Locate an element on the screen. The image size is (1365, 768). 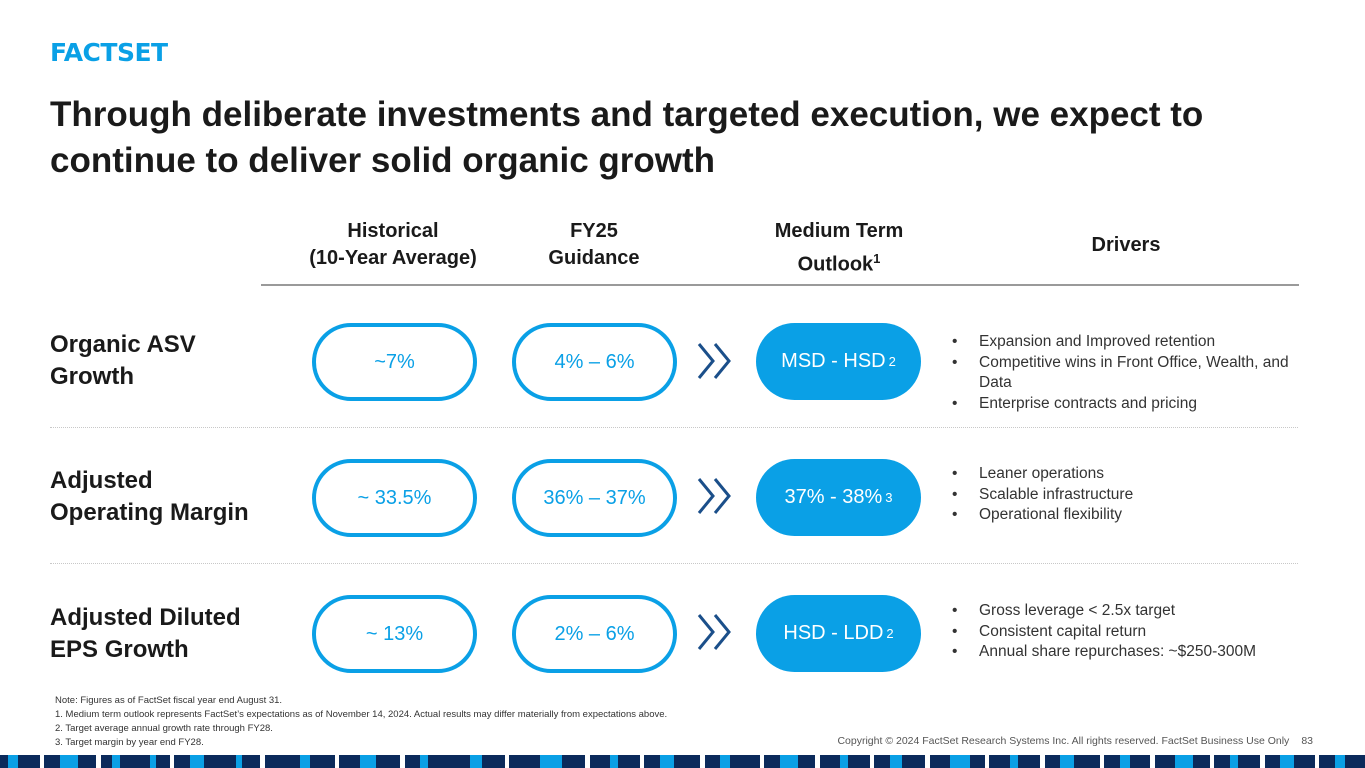
row-label-organic-asv: Organic ASV Growth is located at coordinates (123, 361).